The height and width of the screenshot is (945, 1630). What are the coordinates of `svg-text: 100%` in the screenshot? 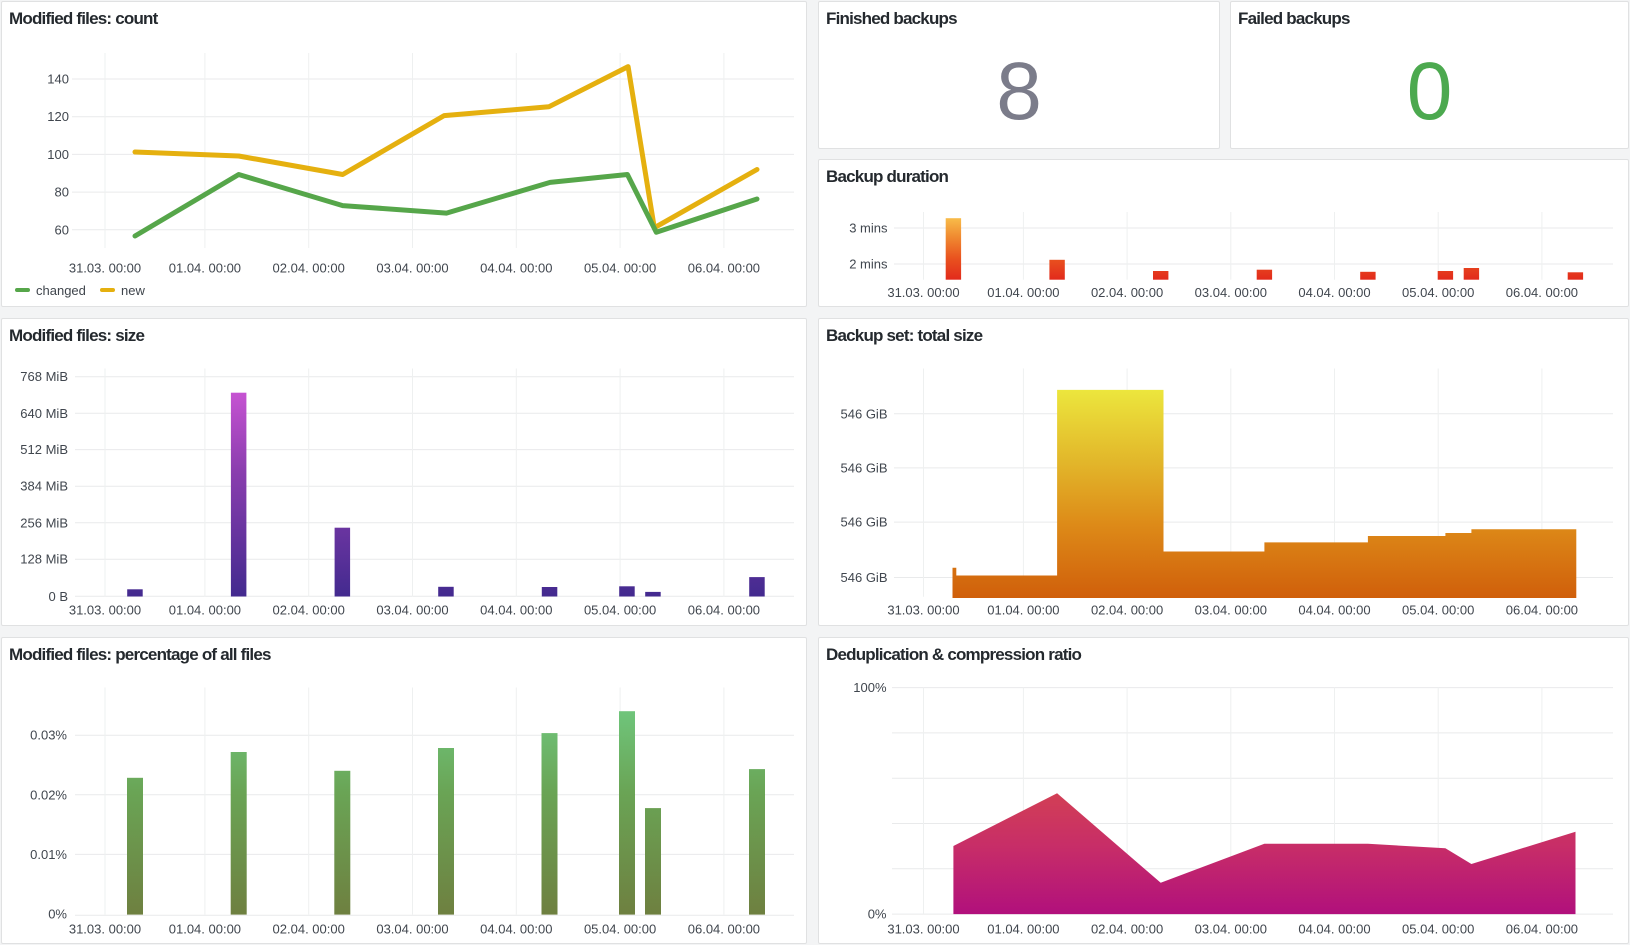 It's located at (870, 687).